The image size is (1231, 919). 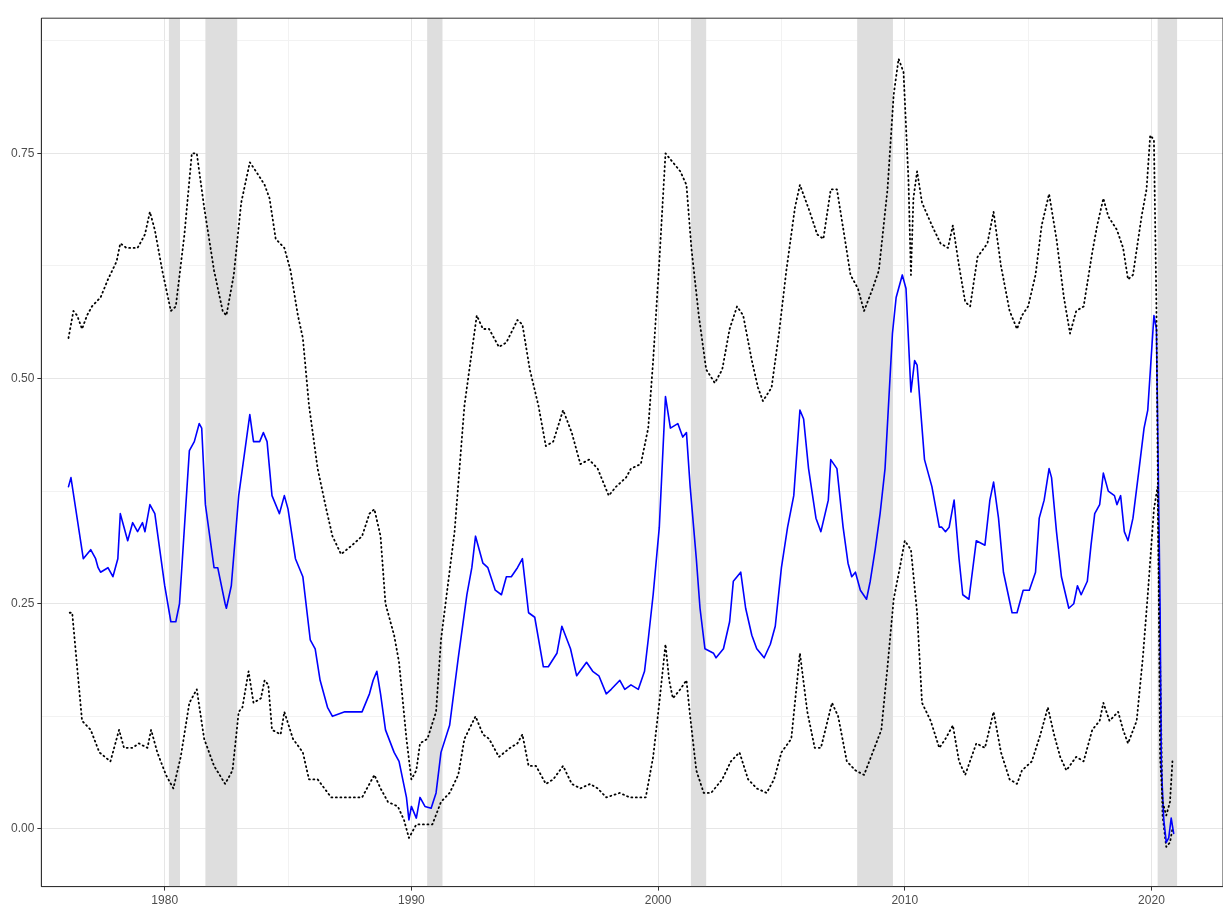 I want to click on x-tick-label: 2010, so click(x=905, y=900).